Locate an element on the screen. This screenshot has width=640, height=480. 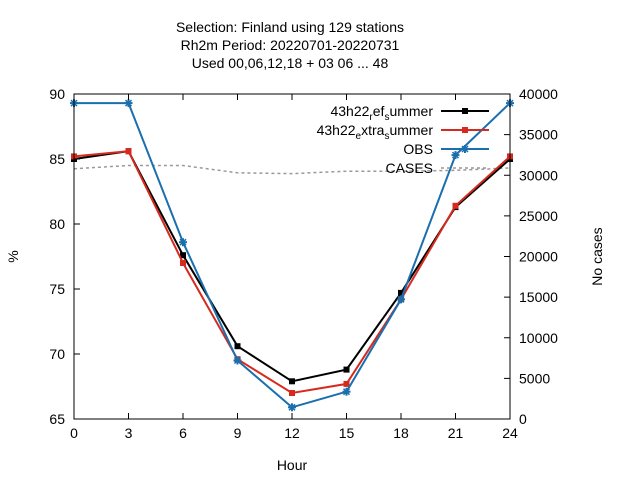
series-line is located at coordinates (292, 169).